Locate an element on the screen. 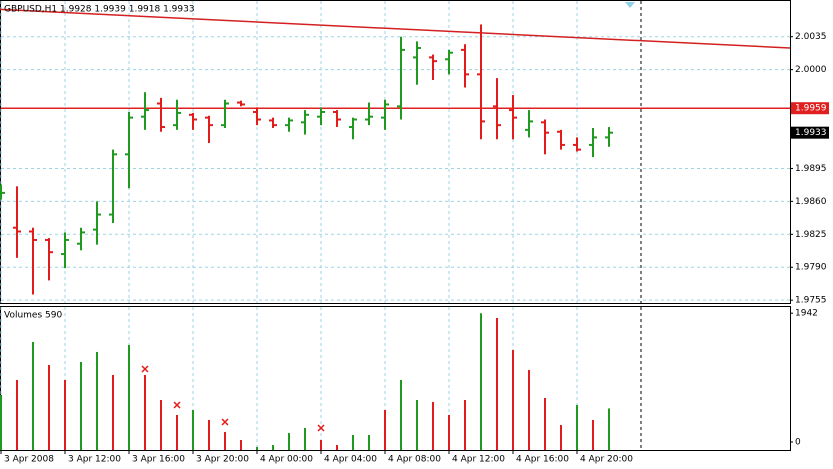  x-tick-label: 4 Apr 08:00 is located at coordinates (414, 460).